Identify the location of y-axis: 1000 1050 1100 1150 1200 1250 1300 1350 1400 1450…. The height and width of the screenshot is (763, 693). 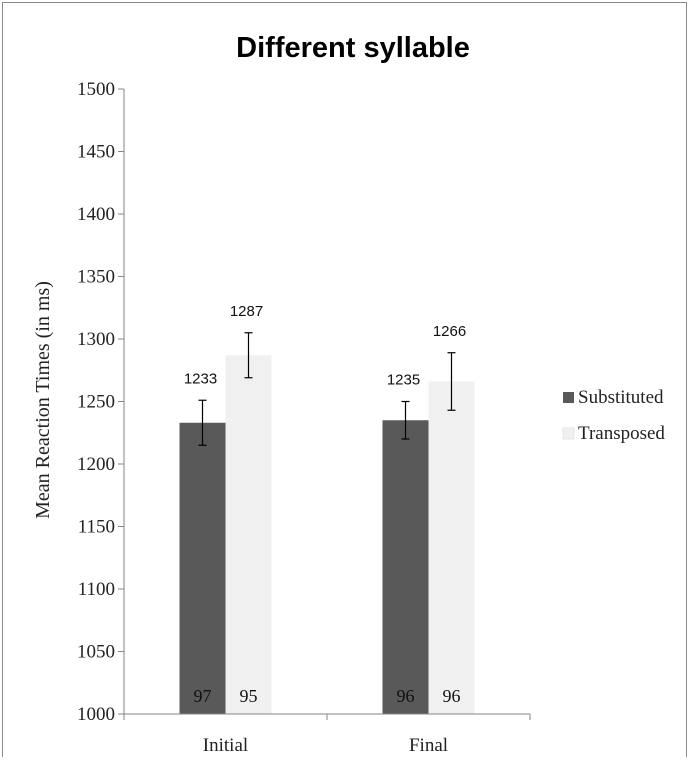
(101, 402).